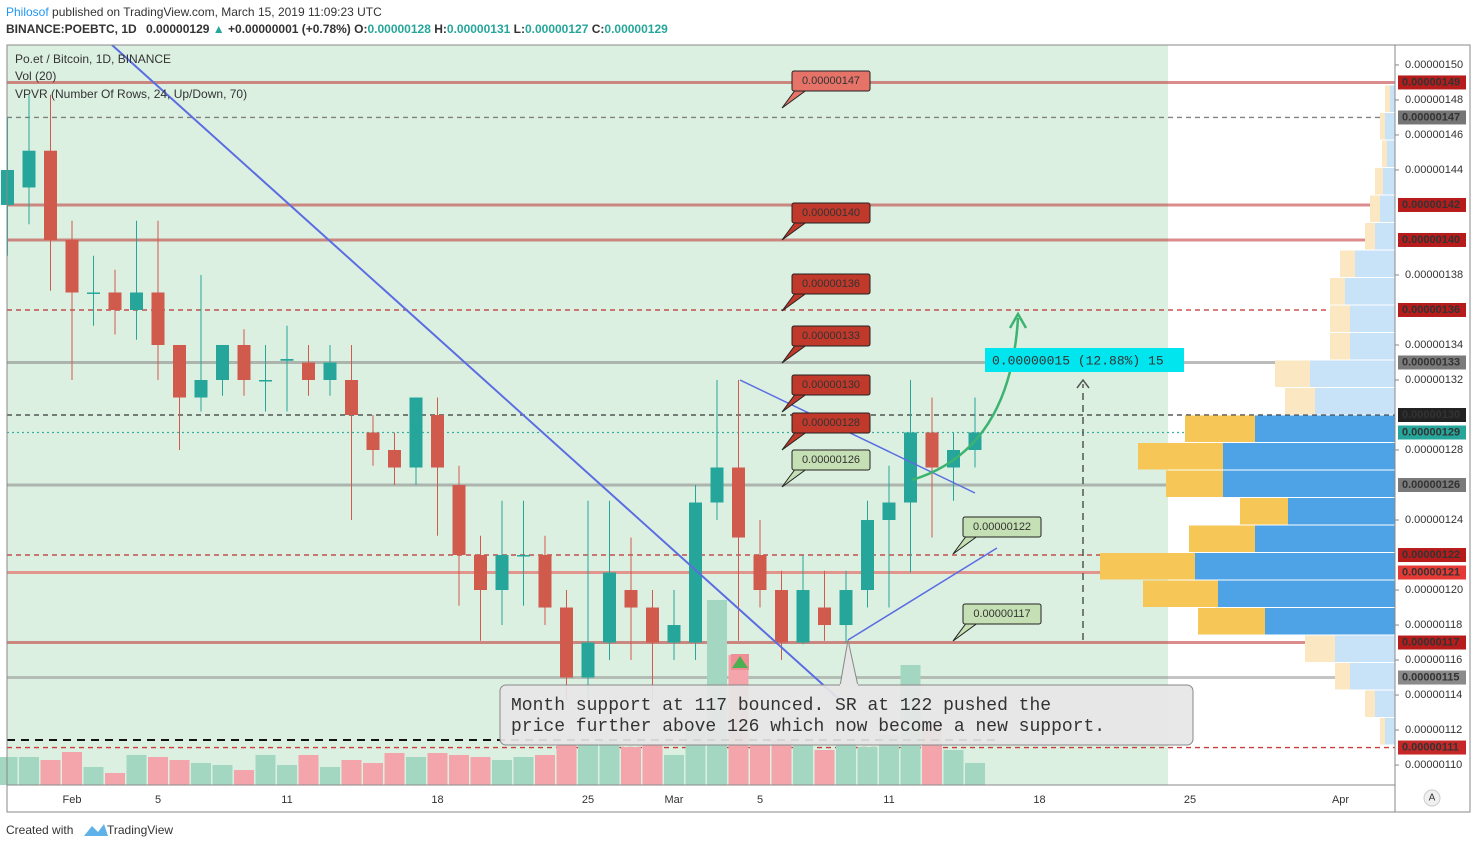 This screenshot has width=1476, height=849. I want to click on footer-text: Created with, so click(39, 830).